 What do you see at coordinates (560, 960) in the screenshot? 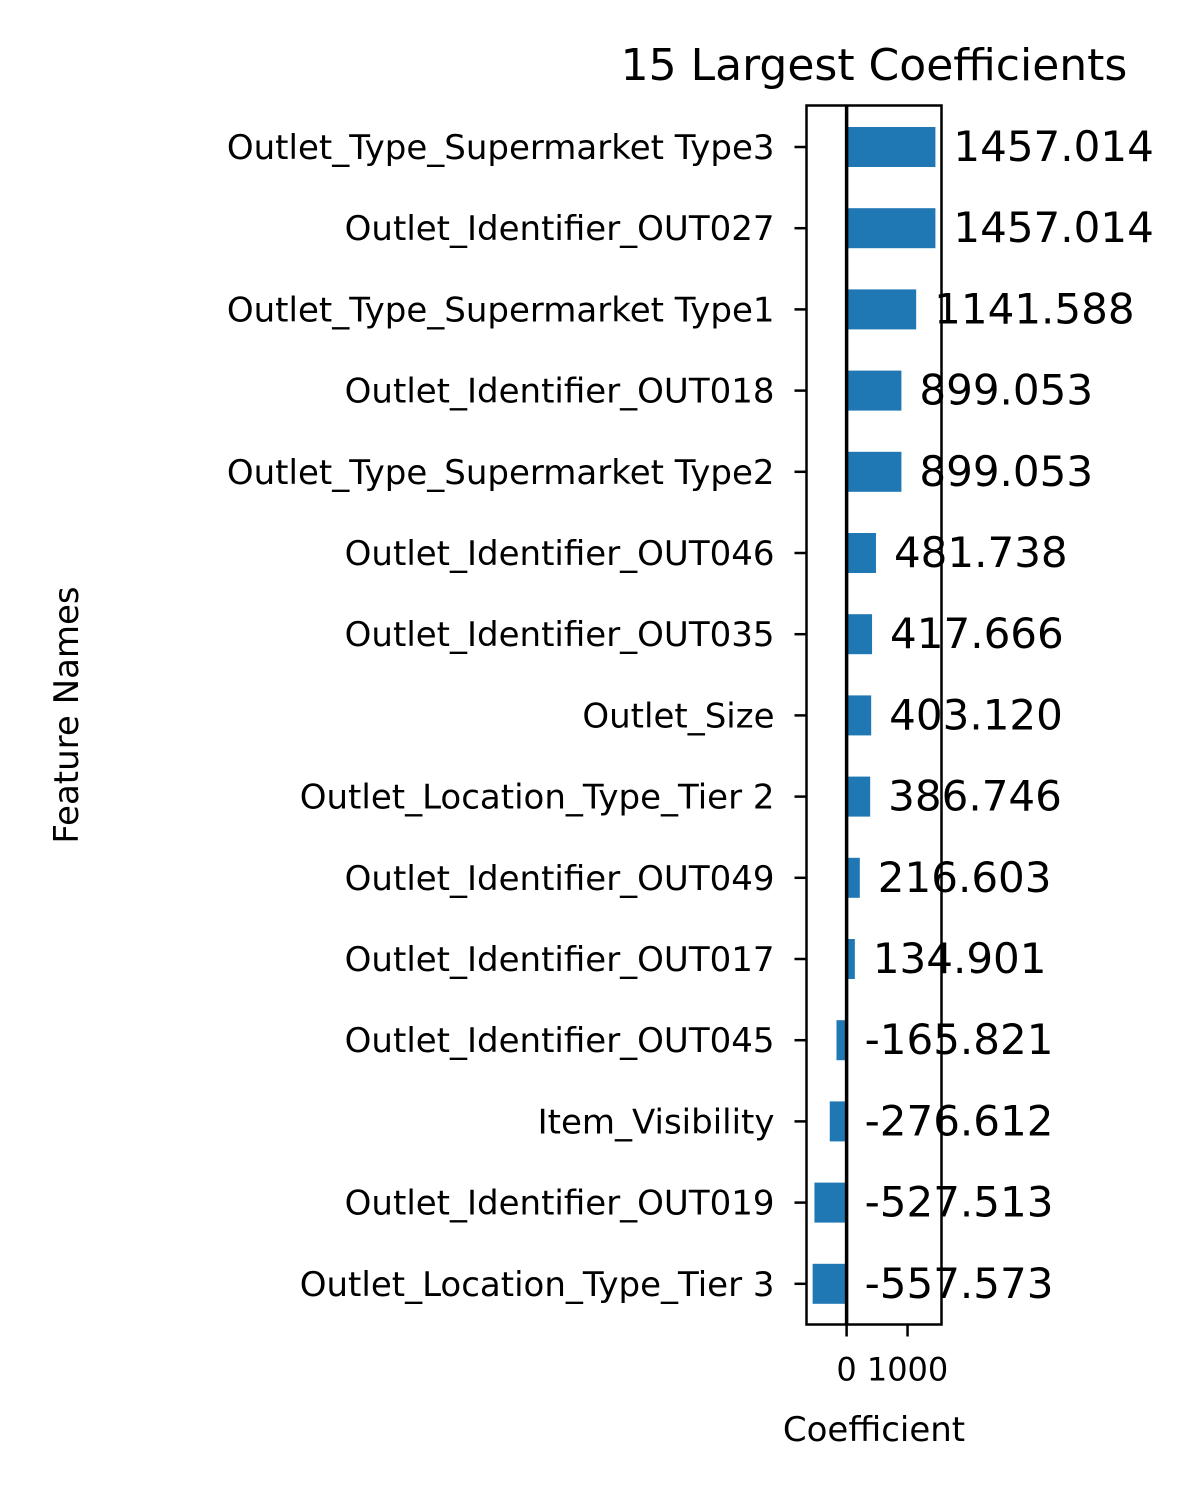
I see `y-tick-label: Outlet_Identifier_OUT017` at bounding box center [560, 960].